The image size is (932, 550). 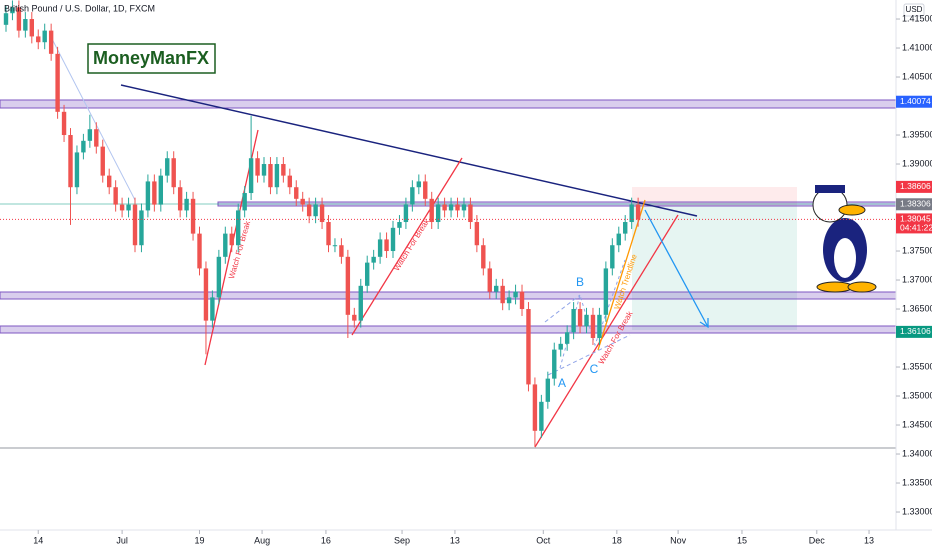 What do you see at coordinates (914, 9) in the screenshot?
I see `currency: USD` at bounding box center [914, 9].